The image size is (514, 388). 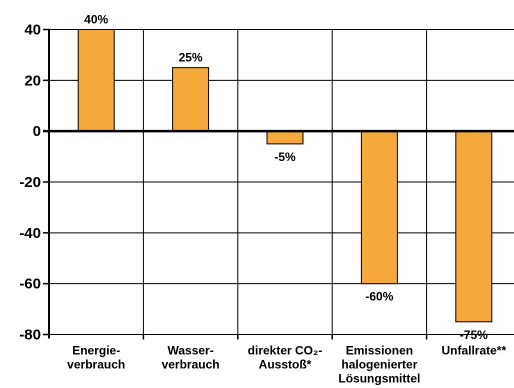 I want to click on y-tick-label: -60, so click(x=30, y=284).